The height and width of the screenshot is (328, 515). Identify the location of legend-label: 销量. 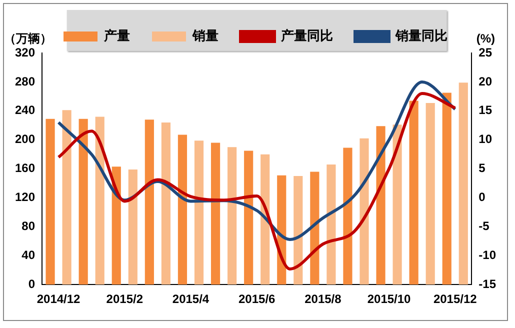
(205, 36).